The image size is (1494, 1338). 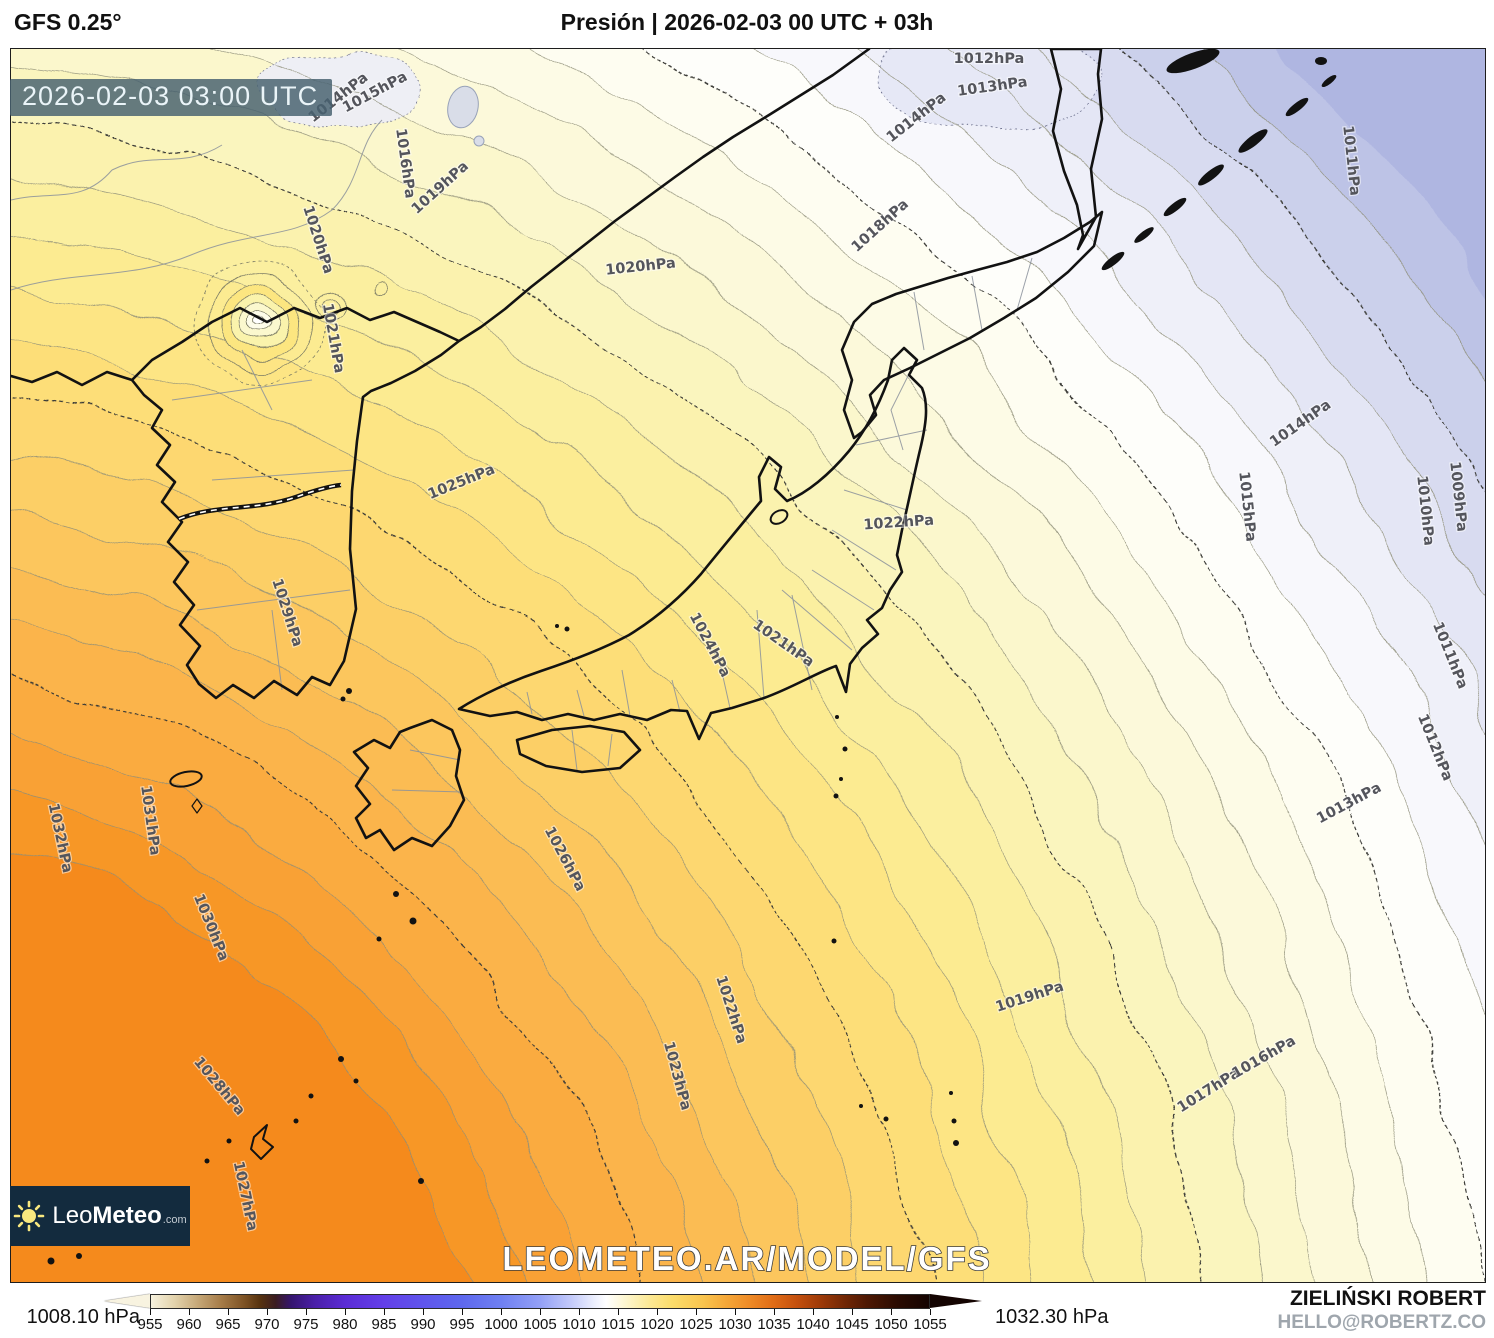 What do you see at coordinates (956, 1301) in the screenshot?
I see `colorbar-over-arrow` at bounding box center [956, 1301].